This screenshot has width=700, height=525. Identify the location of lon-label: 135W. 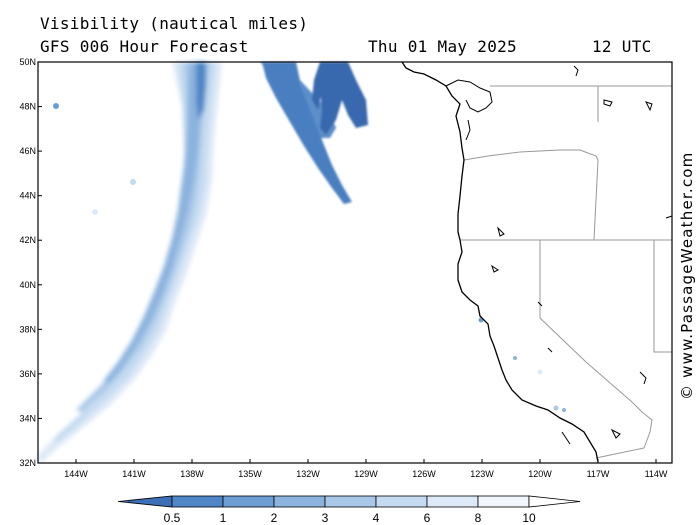
(250, 474).